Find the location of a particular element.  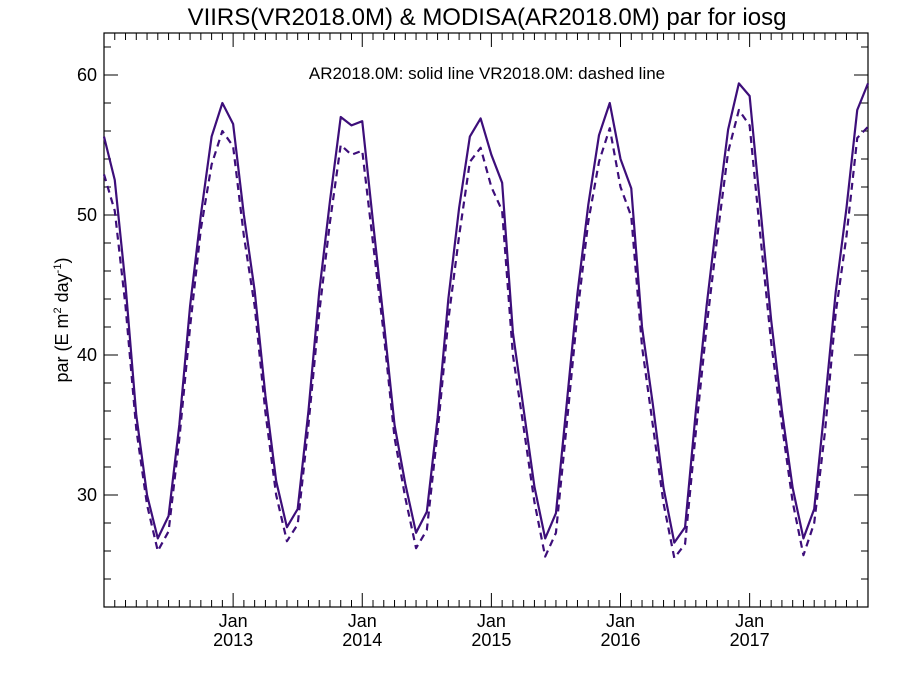

y-axis-label: par (E m2 day-1) is located at coordinates (62, 320).